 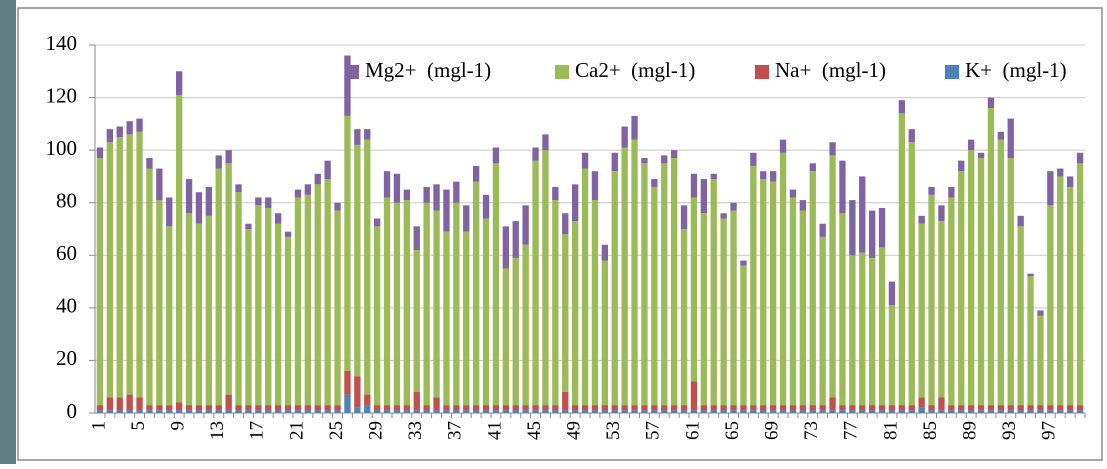 I want to click on x-tick-label: 97, so click(x=1049, y=430).